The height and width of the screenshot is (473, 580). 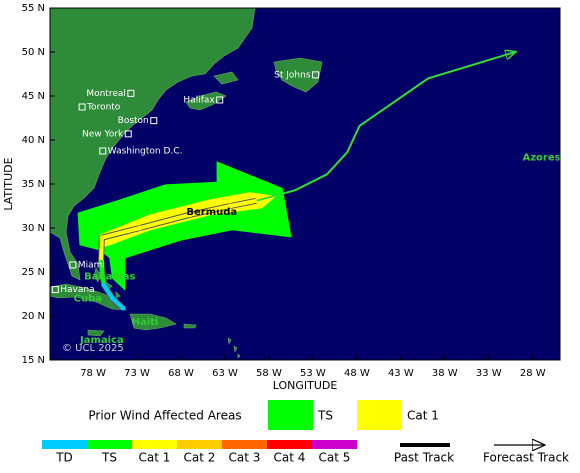 I want to click on y-tick-label: 30 N, so click(x=33, y=228).